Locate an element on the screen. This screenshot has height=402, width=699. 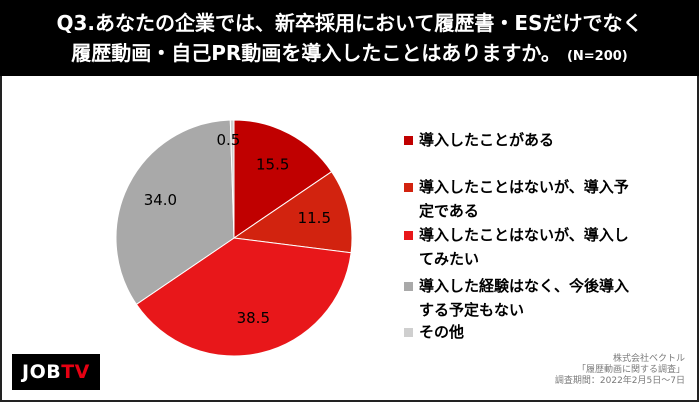
legend-label: 導入したことはないが、導入予 is located at coordinates (524, 187).